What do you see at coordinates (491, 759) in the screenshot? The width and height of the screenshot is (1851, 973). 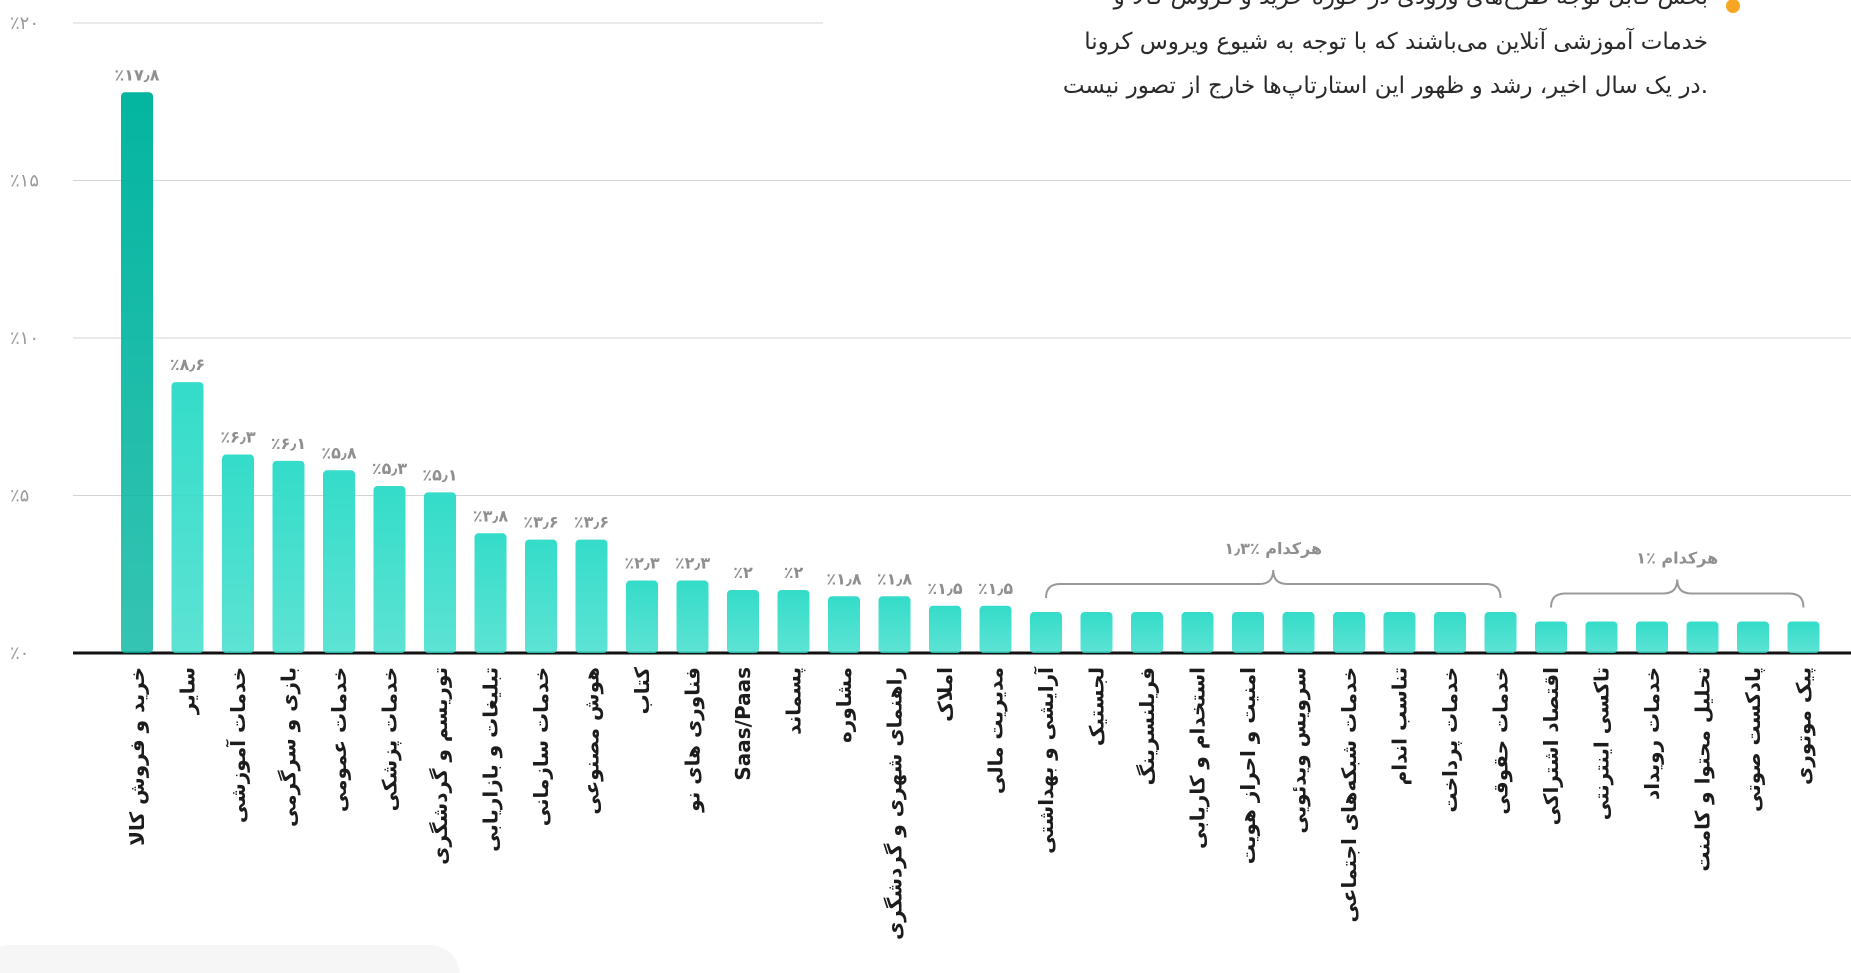 I see `x-tick-label: تبلیغات و بازاریابی` at bounding box center [491, 759].